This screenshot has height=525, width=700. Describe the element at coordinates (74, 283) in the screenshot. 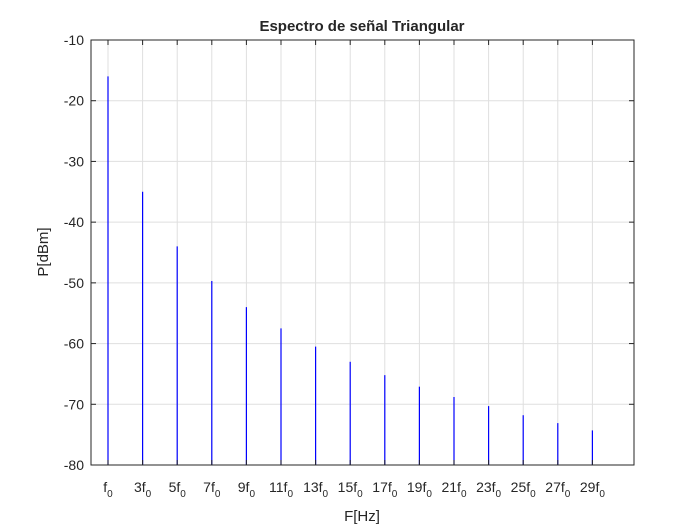

I see `y-tick-label: -50` at that location.